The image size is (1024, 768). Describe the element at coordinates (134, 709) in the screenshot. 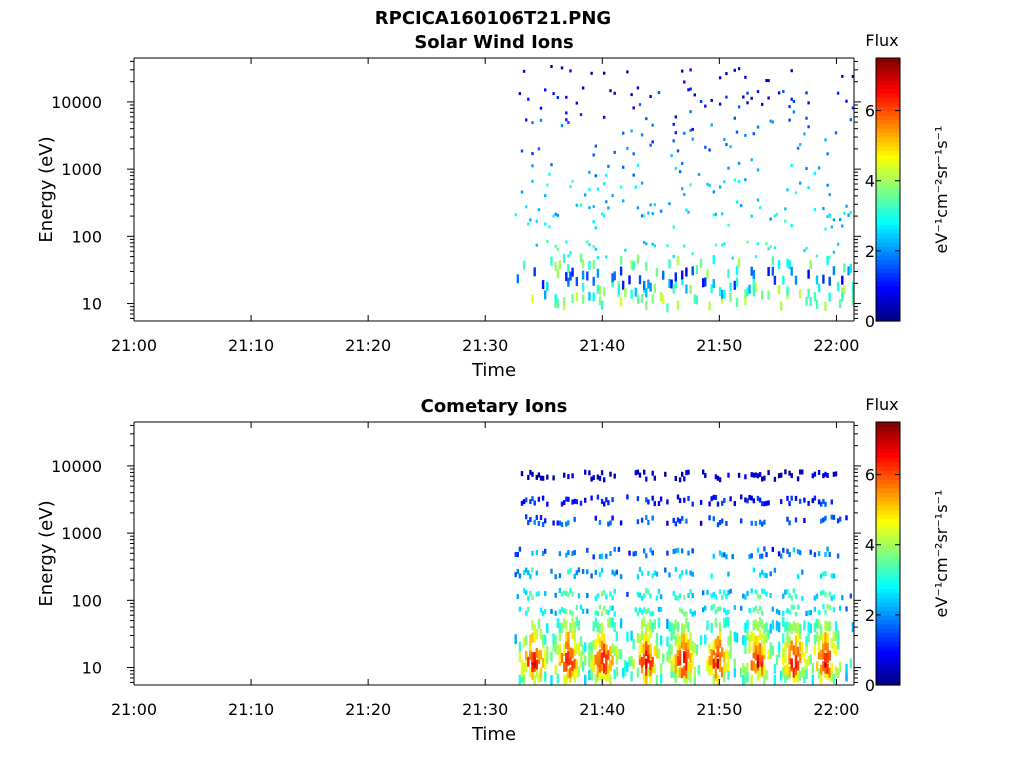

I see `x-tick-label: 21:00` at that location.